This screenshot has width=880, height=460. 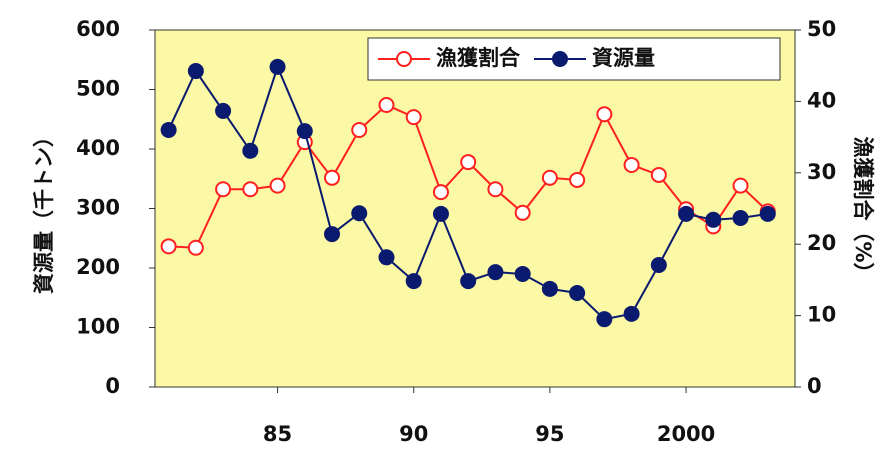 What do you see at coordinates (863, 209) in the screenshot?
I see `y2-axis-title: 漁獲割合（%）` at bounding box center [863, 209].